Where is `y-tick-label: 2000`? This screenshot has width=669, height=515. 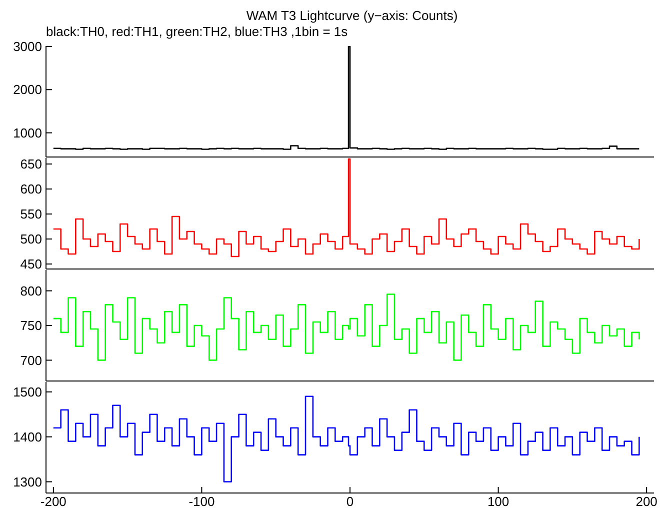 y-tick-label: 2000 is located at coordinates (27, 90).